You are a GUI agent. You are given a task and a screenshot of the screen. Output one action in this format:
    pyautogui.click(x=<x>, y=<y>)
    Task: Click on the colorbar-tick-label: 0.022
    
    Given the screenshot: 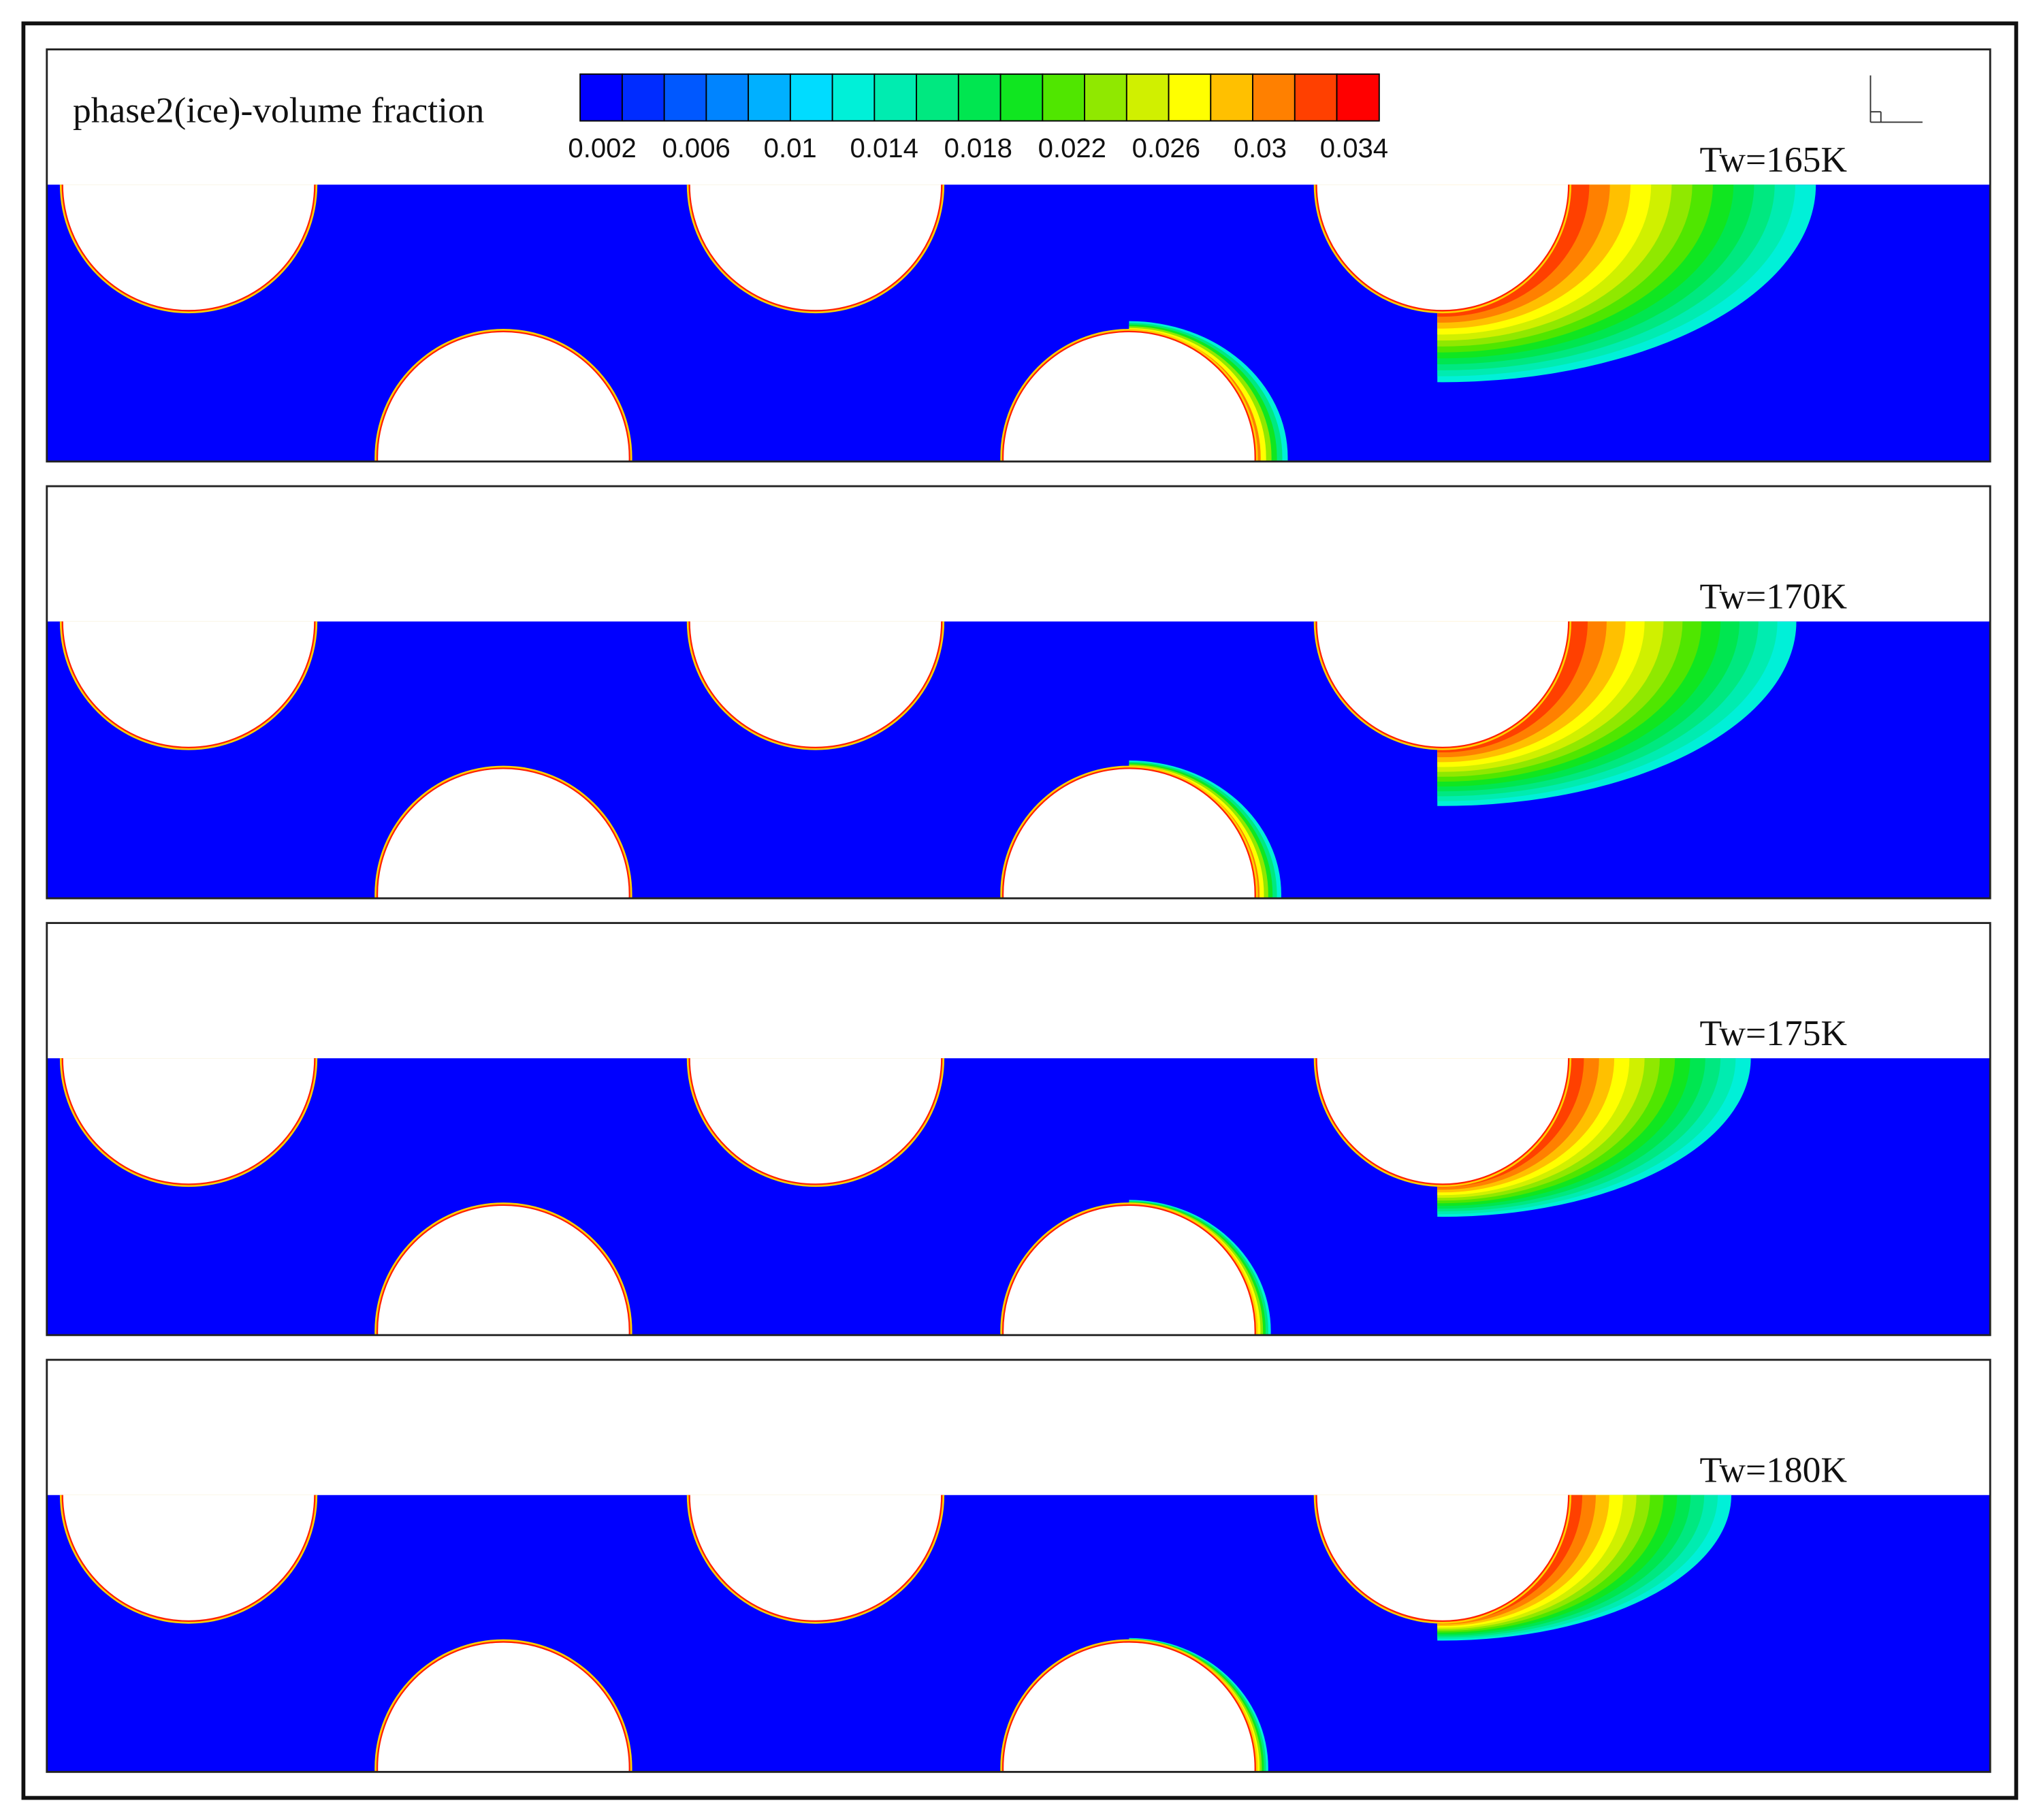 What is the action you would take?
    pyautogui.click(x=1072, y=148)
    